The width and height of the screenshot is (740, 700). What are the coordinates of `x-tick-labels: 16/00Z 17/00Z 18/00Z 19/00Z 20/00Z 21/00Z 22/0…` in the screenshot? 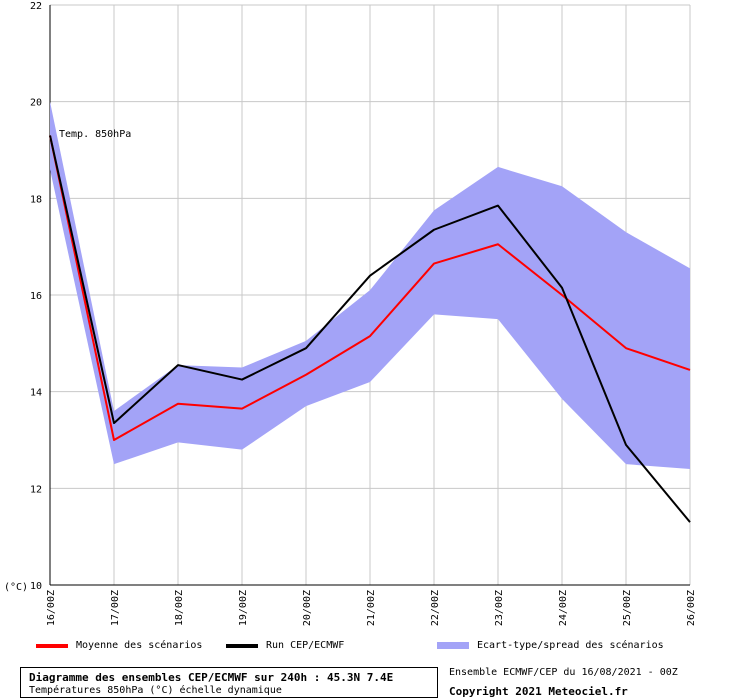 It's located at (371, 608).